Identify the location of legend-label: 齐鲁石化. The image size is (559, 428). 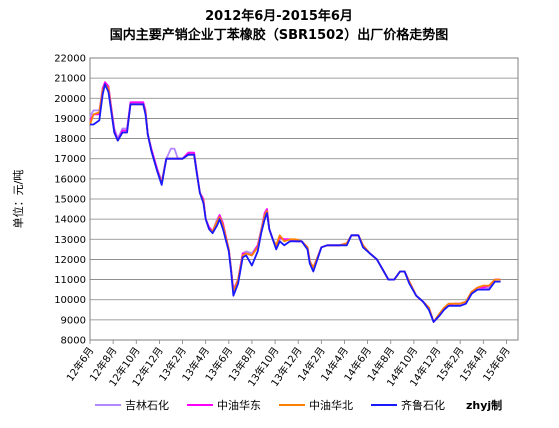
(423, 405).